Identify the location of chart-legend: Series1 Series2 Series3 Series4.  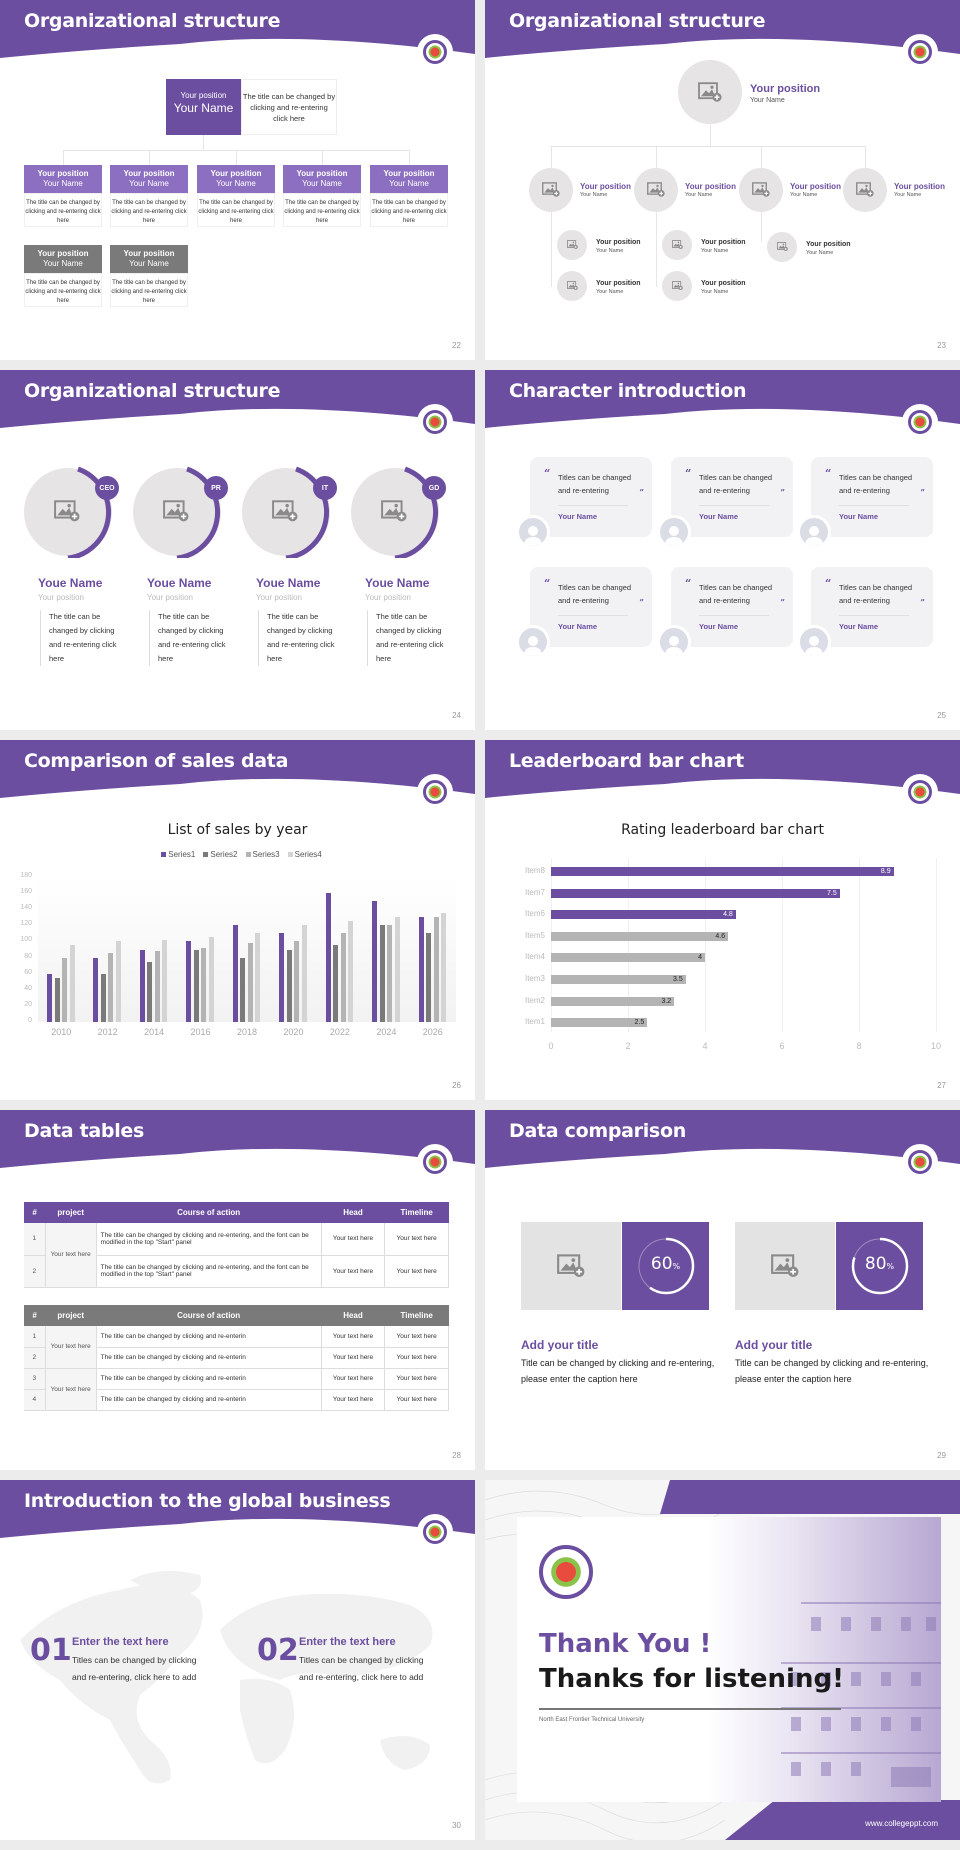
(237, 854).